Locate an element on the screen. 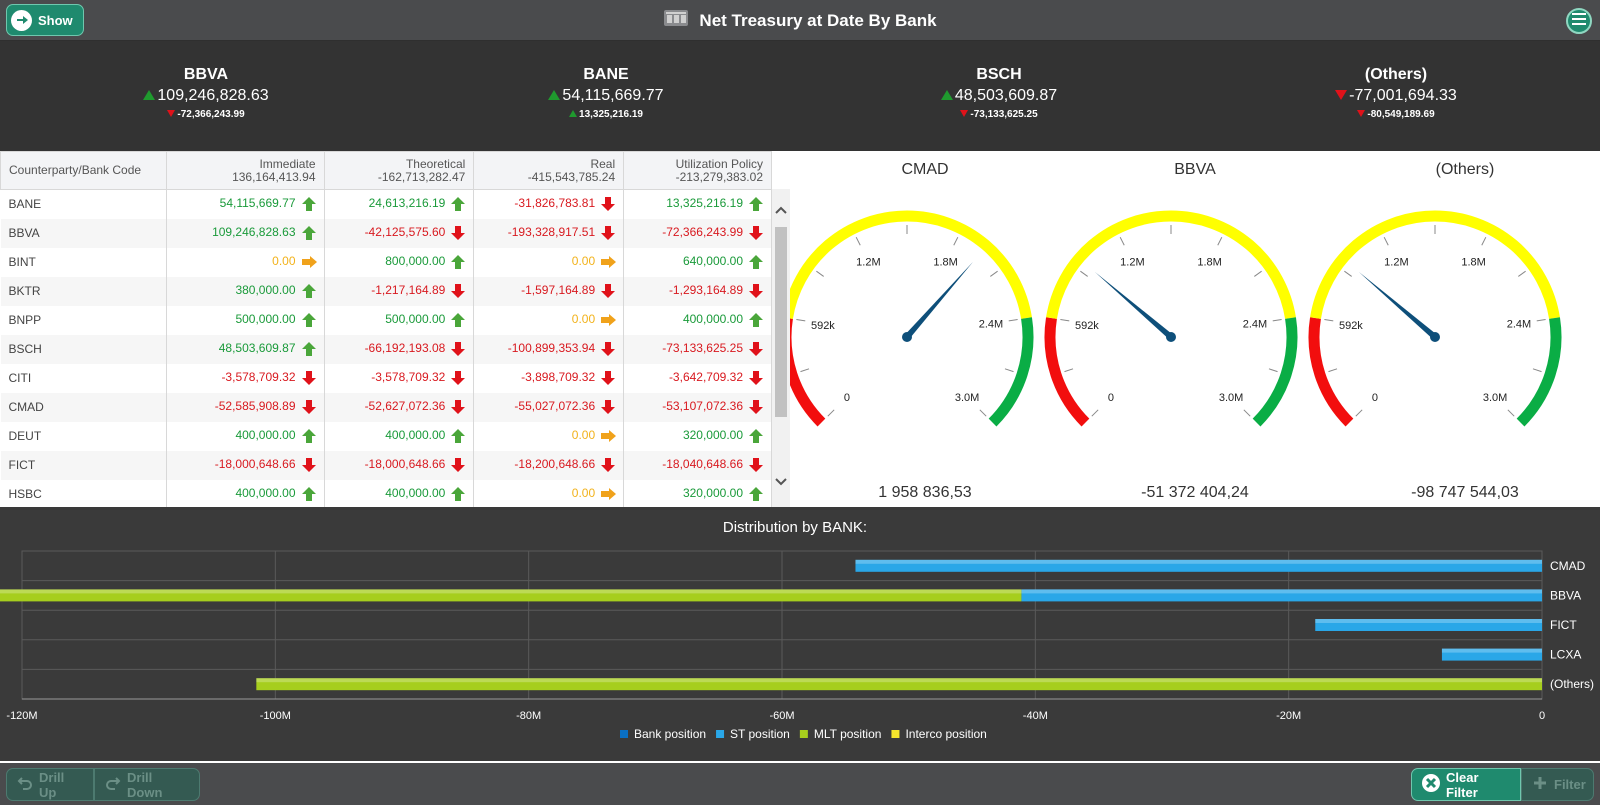 This screenshot has height=805, width=1600. column-header-utilization: Utilization Policy -213,279,383.02 is located at coordinates (697, 170).